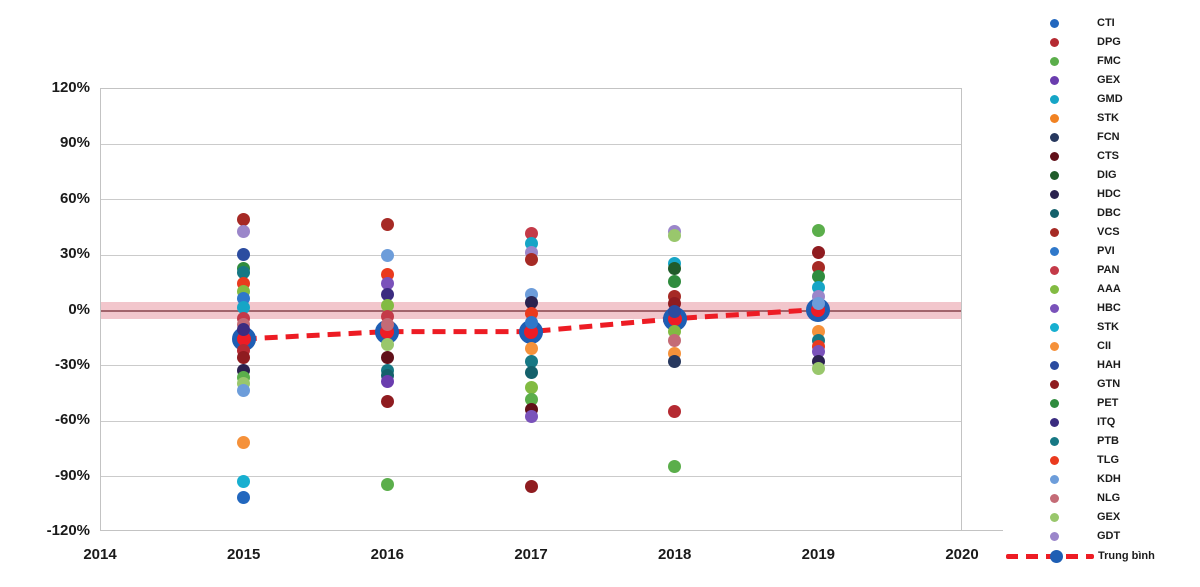 Image resolution: width=1200 pixels, height=587 pixels. What do you see at coordinates (1085, 384) in the screenshot?
I see `legend-item: GTN` at bounding box center [1085, 384].